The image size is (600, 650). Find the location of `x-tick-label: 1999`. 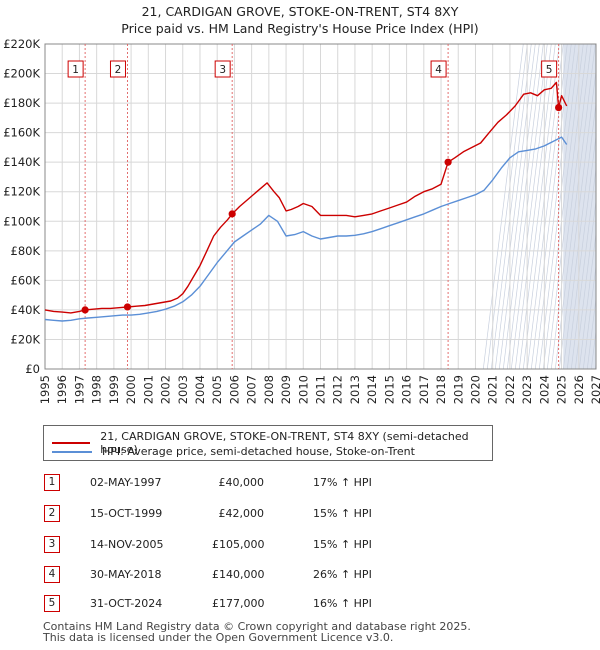

x-tick-label: 1999 is located at coordinates (114, 389).